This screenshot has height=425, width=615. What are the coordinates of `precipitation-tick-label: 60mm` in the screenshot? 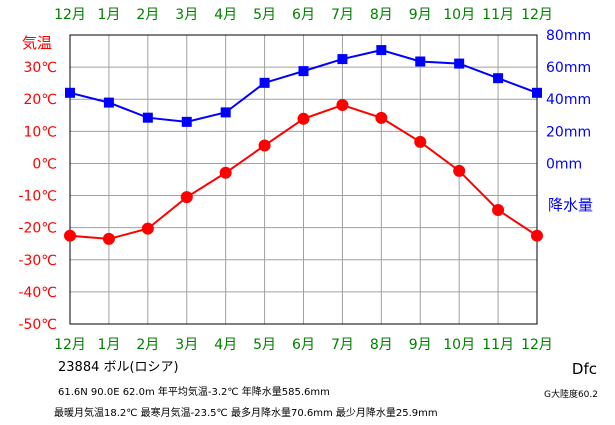 It's located at (568, 68).